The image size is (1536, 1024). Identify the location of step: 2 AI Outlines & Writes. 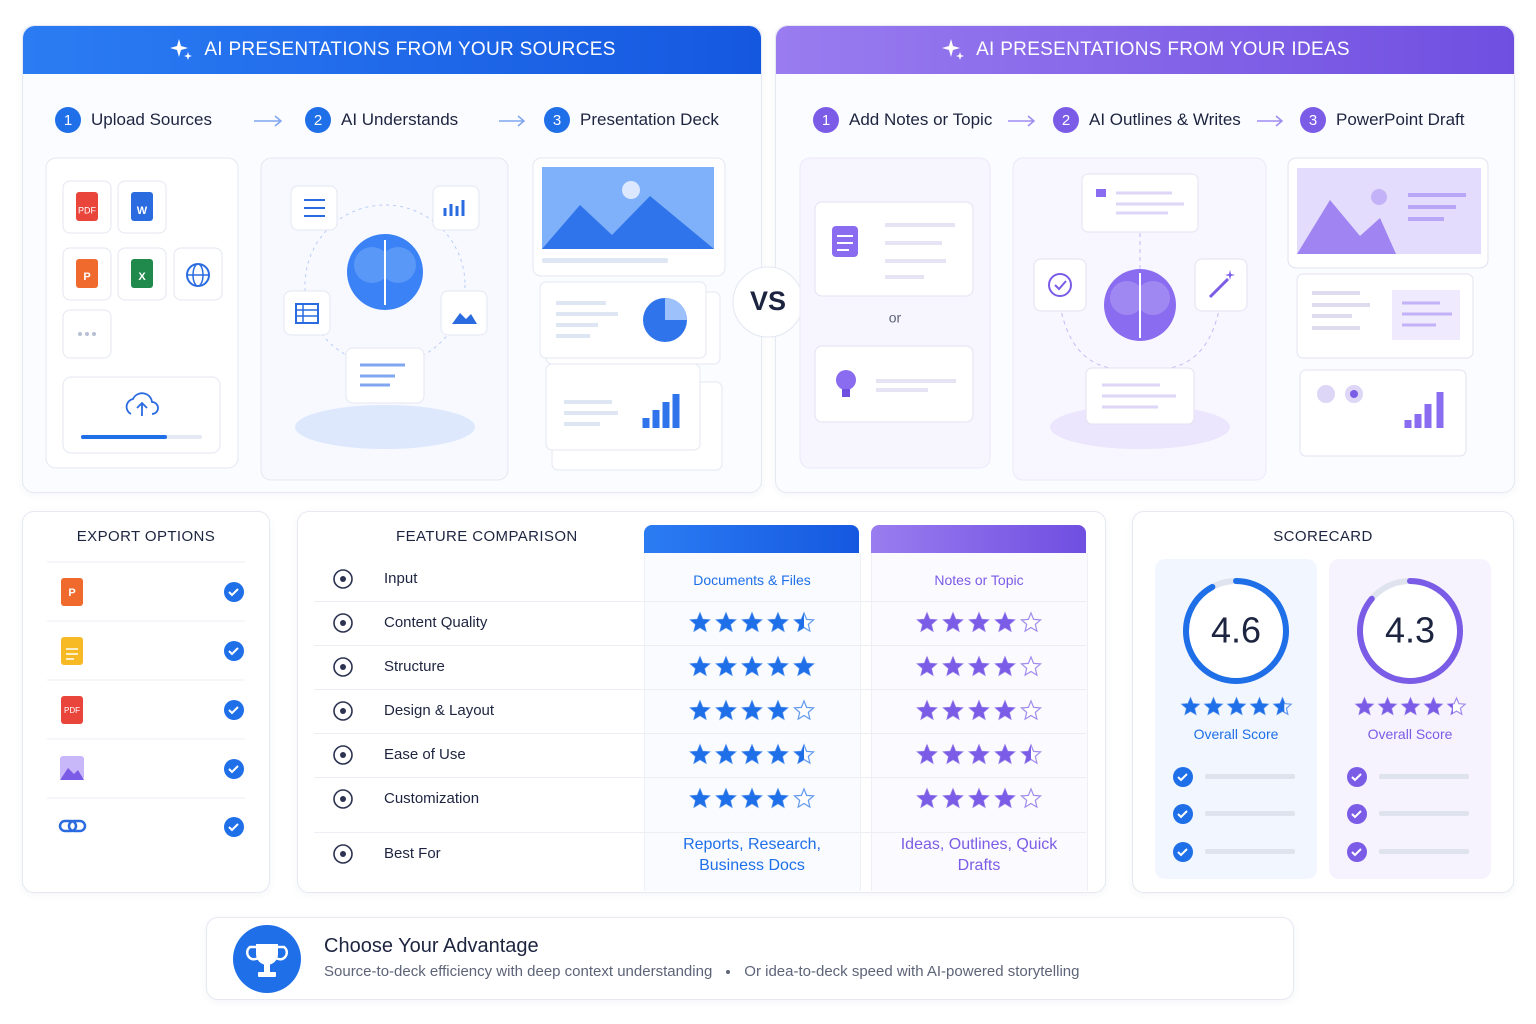
(1147, 120).